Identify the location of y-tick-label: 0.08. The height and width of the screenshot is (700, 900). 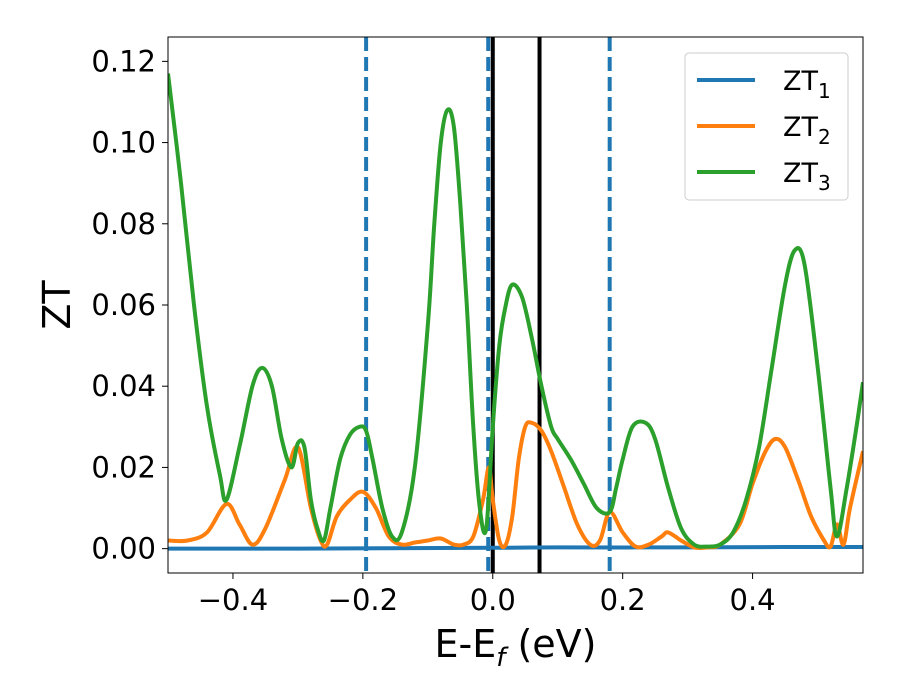
(123, 224).